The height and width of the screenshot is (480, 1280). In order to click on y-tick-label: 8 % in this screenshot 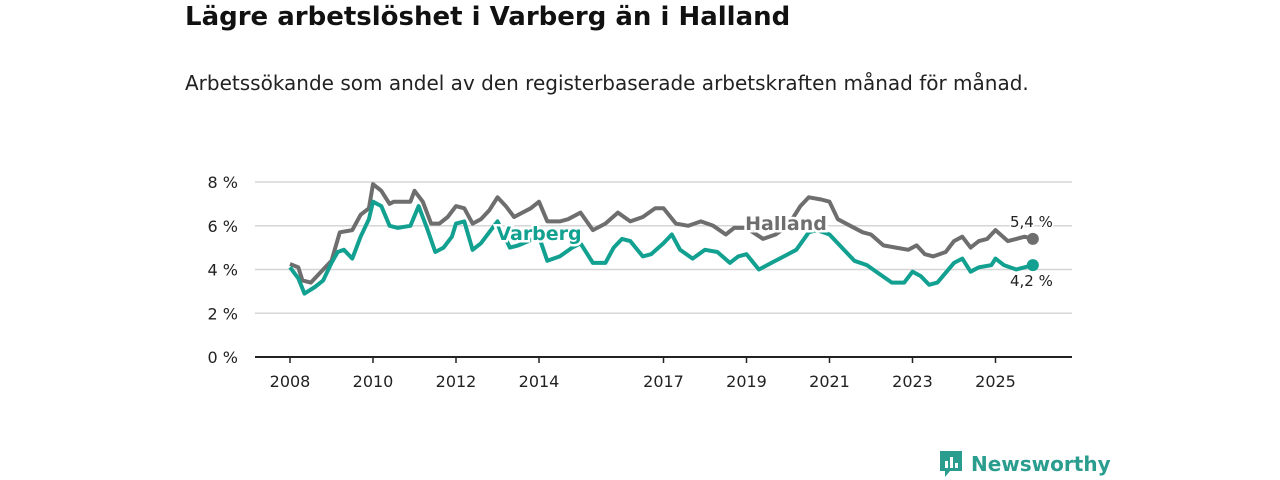, I will do `click(223, 182)`.